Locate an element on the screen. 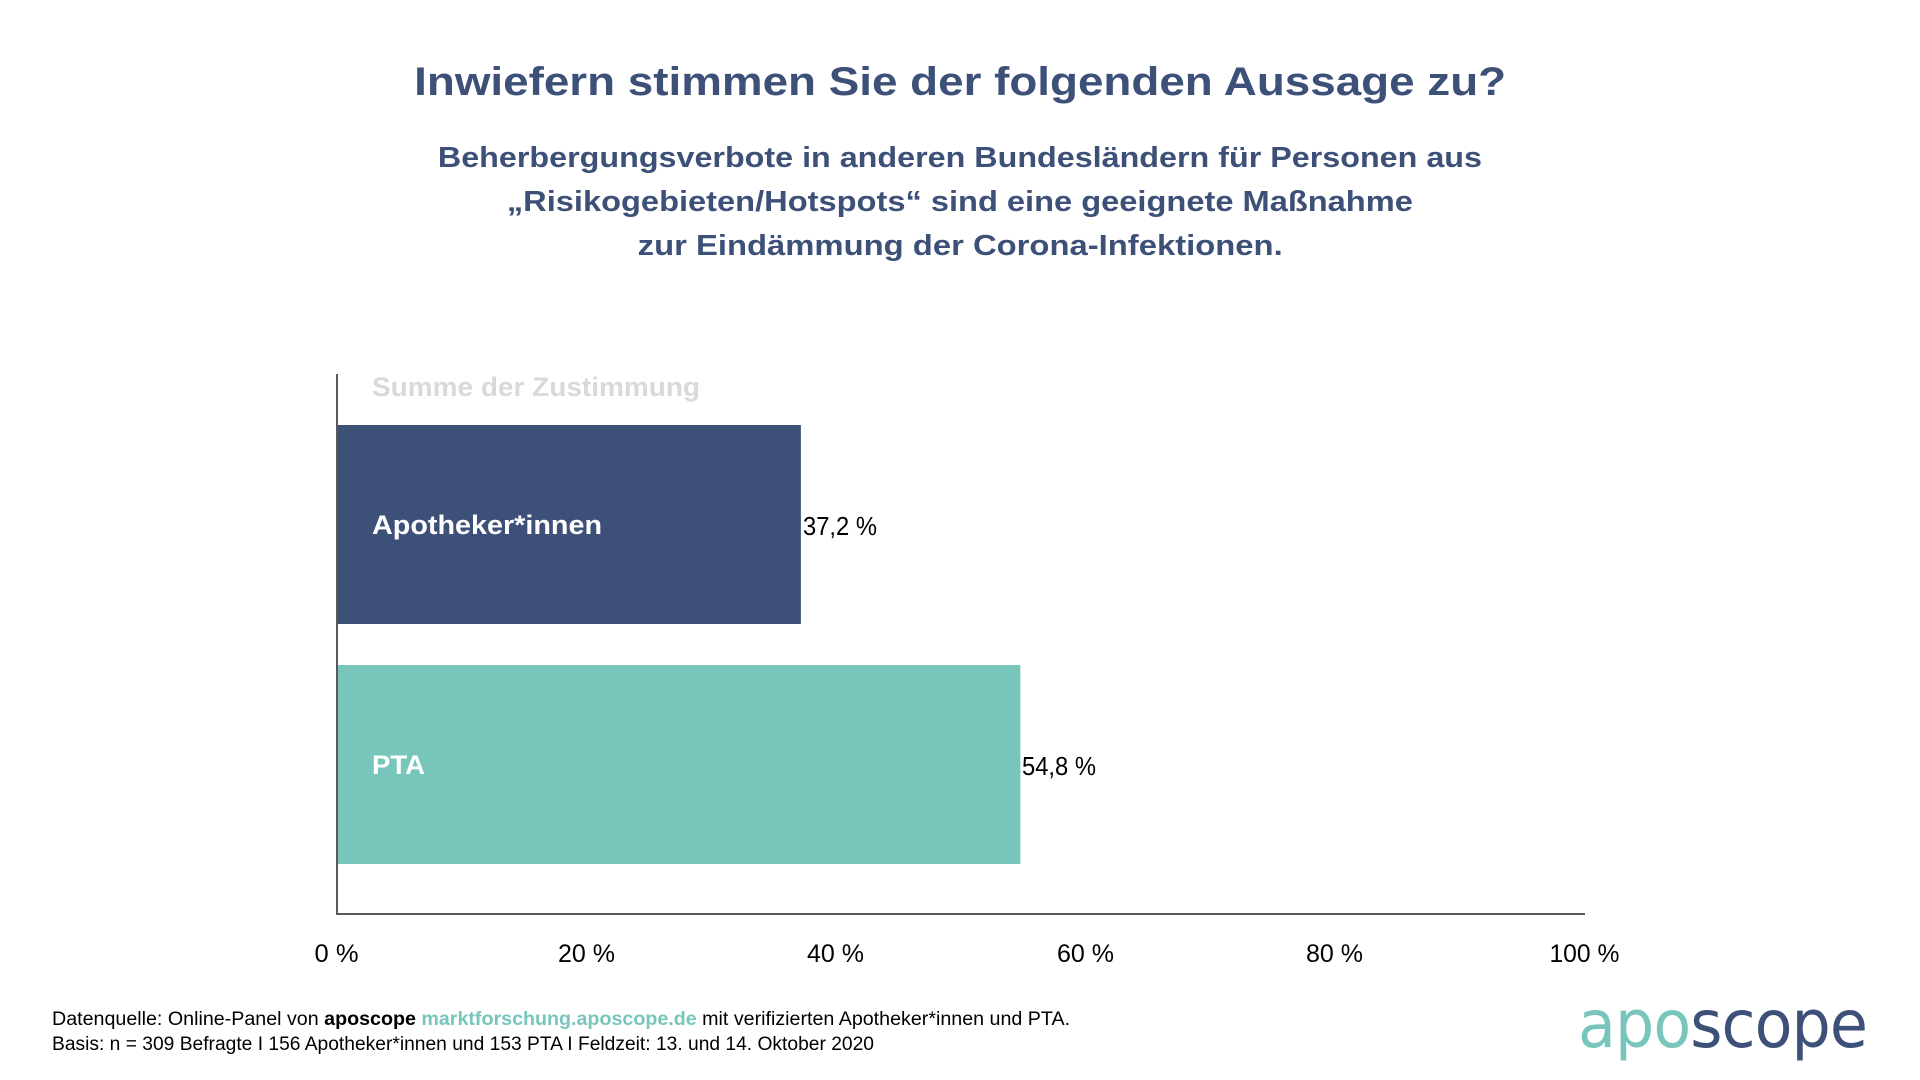 Image resolution: width=1920 pixels, height=1080 pixels. bar-category-label-text: PTA is located at coordinates (398, 764).